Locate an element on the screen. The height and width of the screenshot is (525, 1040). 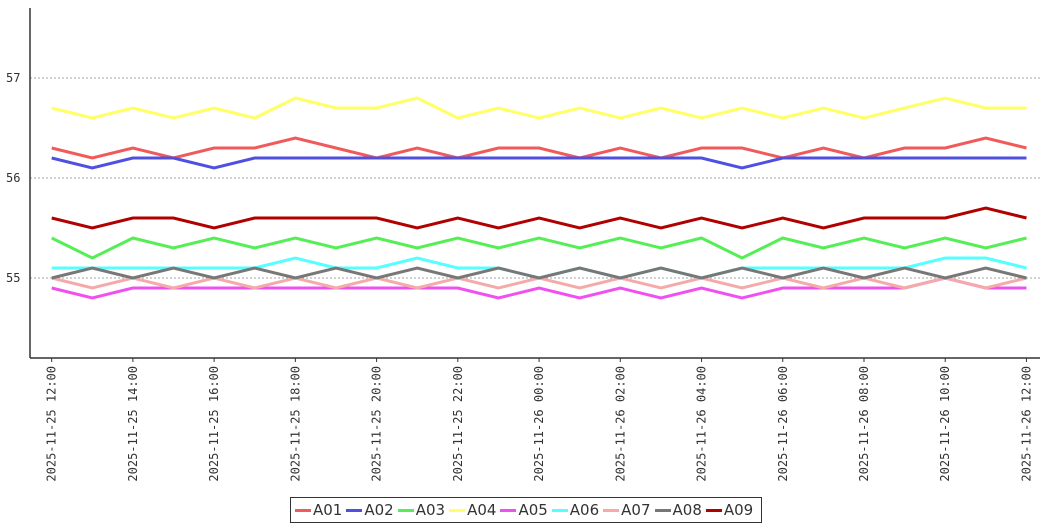
legend-entry: A06 is located at coordinates (575, 510).